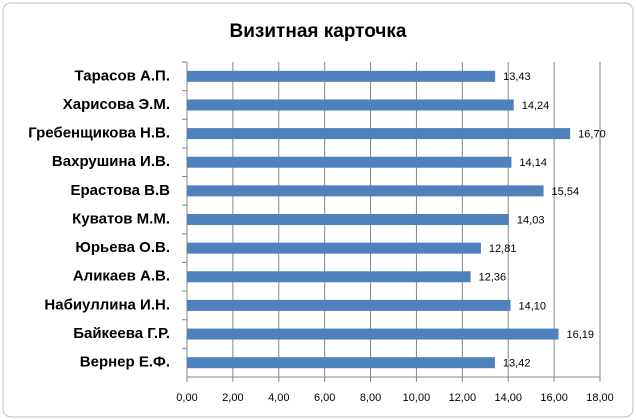 The height and width of the screenshot is (420, 636). Describe the element at coordinates (517, 77) in the screenshot. I see `value-label: 13,43` at that location.